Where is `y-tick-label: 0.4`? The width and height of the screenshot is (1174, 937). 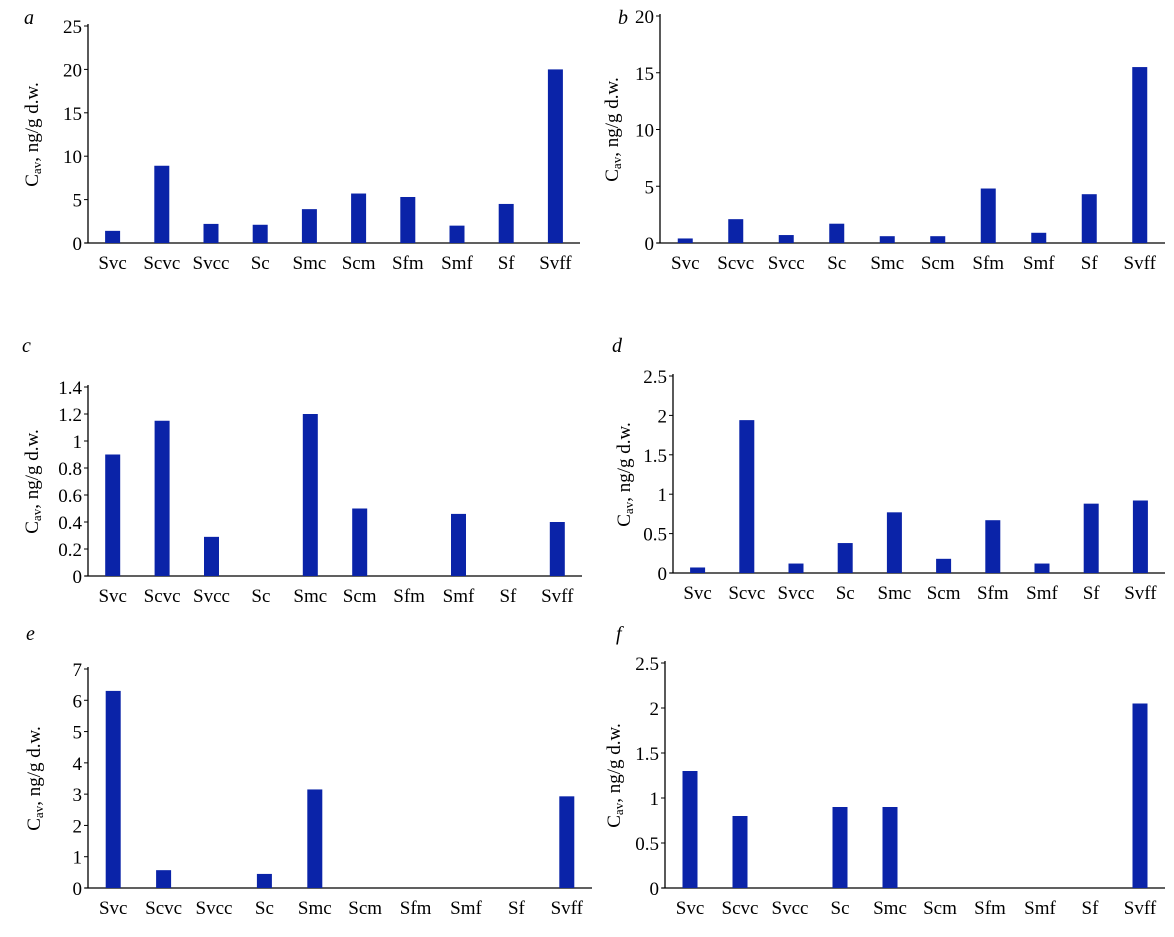 y-tick-label: 0.4 is located at coordinates (70, 523).